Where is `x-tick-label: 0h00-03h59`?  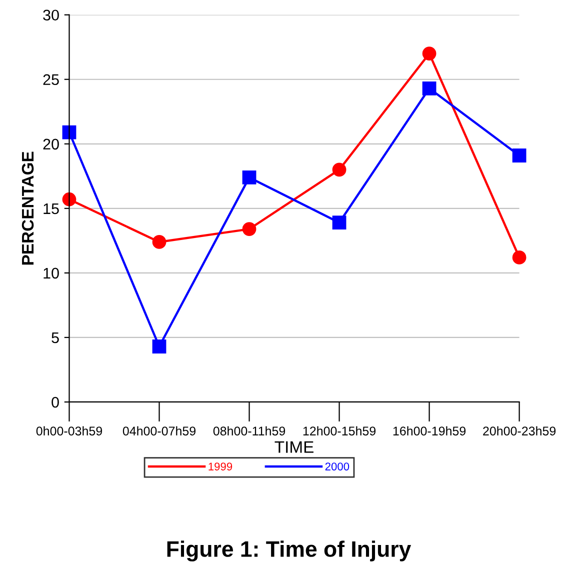 x-tick-label: 0h00-03h59 is located at coordinates (69, 431).